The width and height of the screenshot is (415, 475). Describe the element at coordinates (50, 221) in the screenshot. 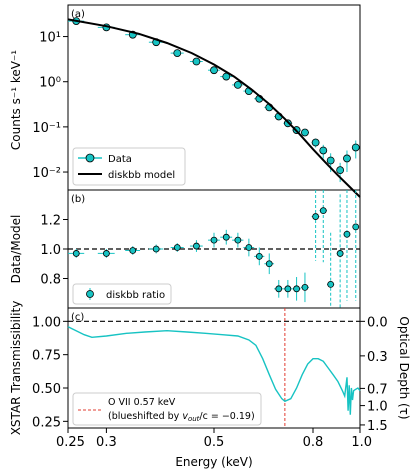

I see `panel-b-ytick-label: 1.2` at that location.